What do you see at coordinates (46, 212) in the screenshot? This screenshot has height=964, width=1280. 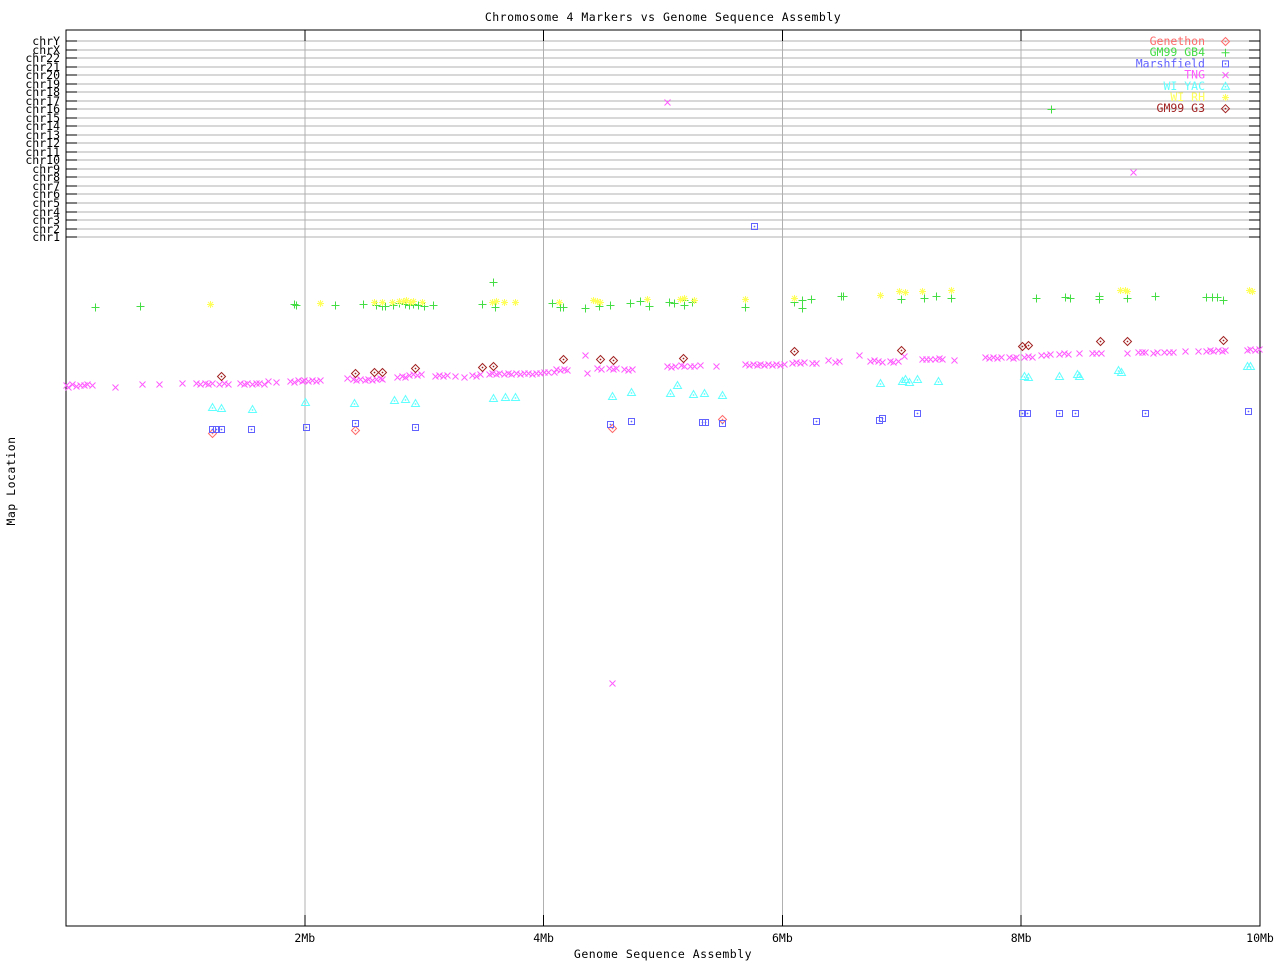 I see `chr-label: chr4` at bounding box center [46, 212].